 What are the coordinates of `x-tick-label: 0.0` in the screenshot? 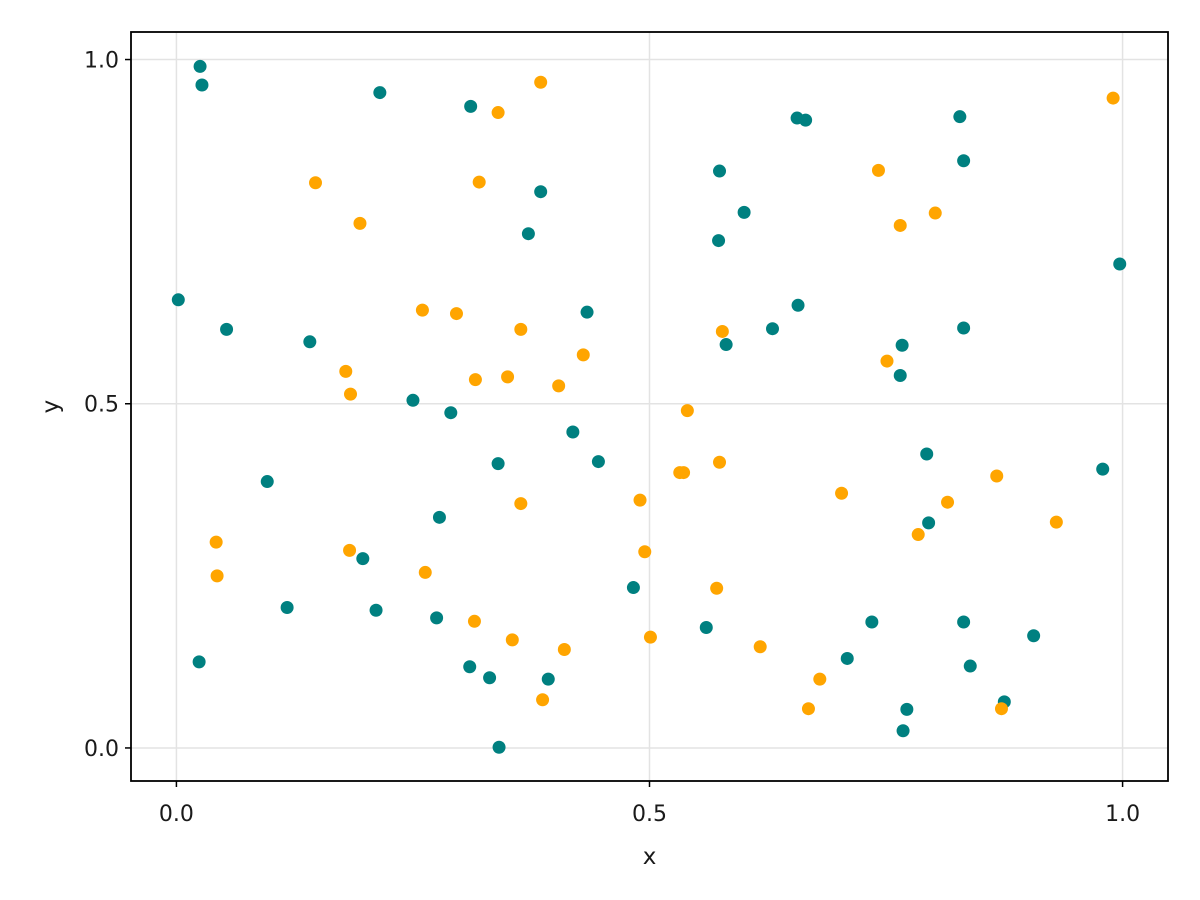 It's located at (176, 814).